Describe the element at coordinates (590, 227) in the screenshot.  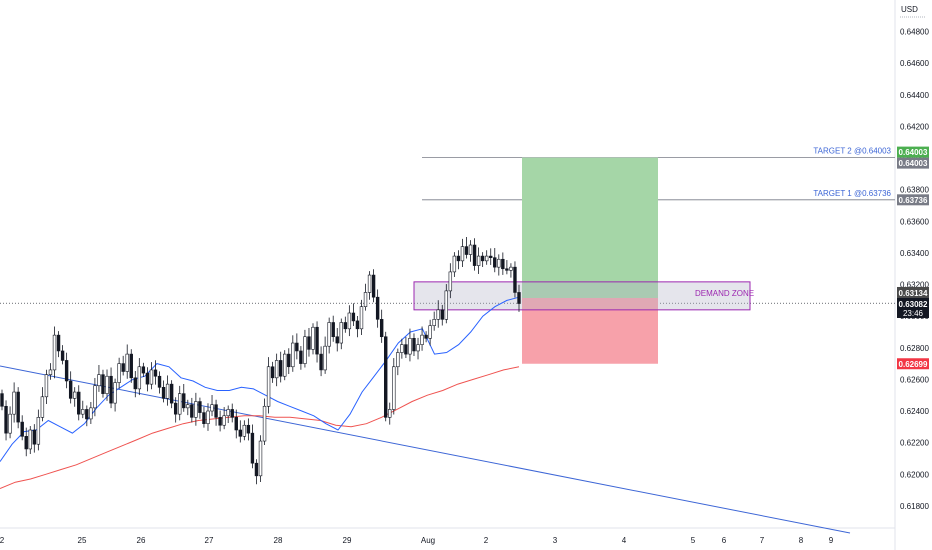
I see `profit-zone` at that location.